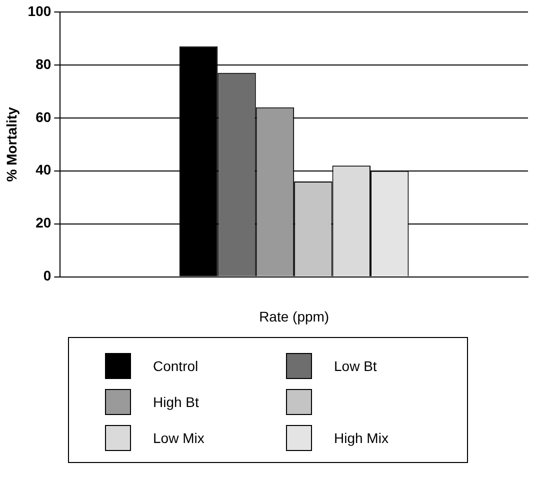 The height and width of the screenshot is (481, 548). Describe the element at coordinates (361, 438) in the screenshot. I see `legend-label: High Mix` at that location.